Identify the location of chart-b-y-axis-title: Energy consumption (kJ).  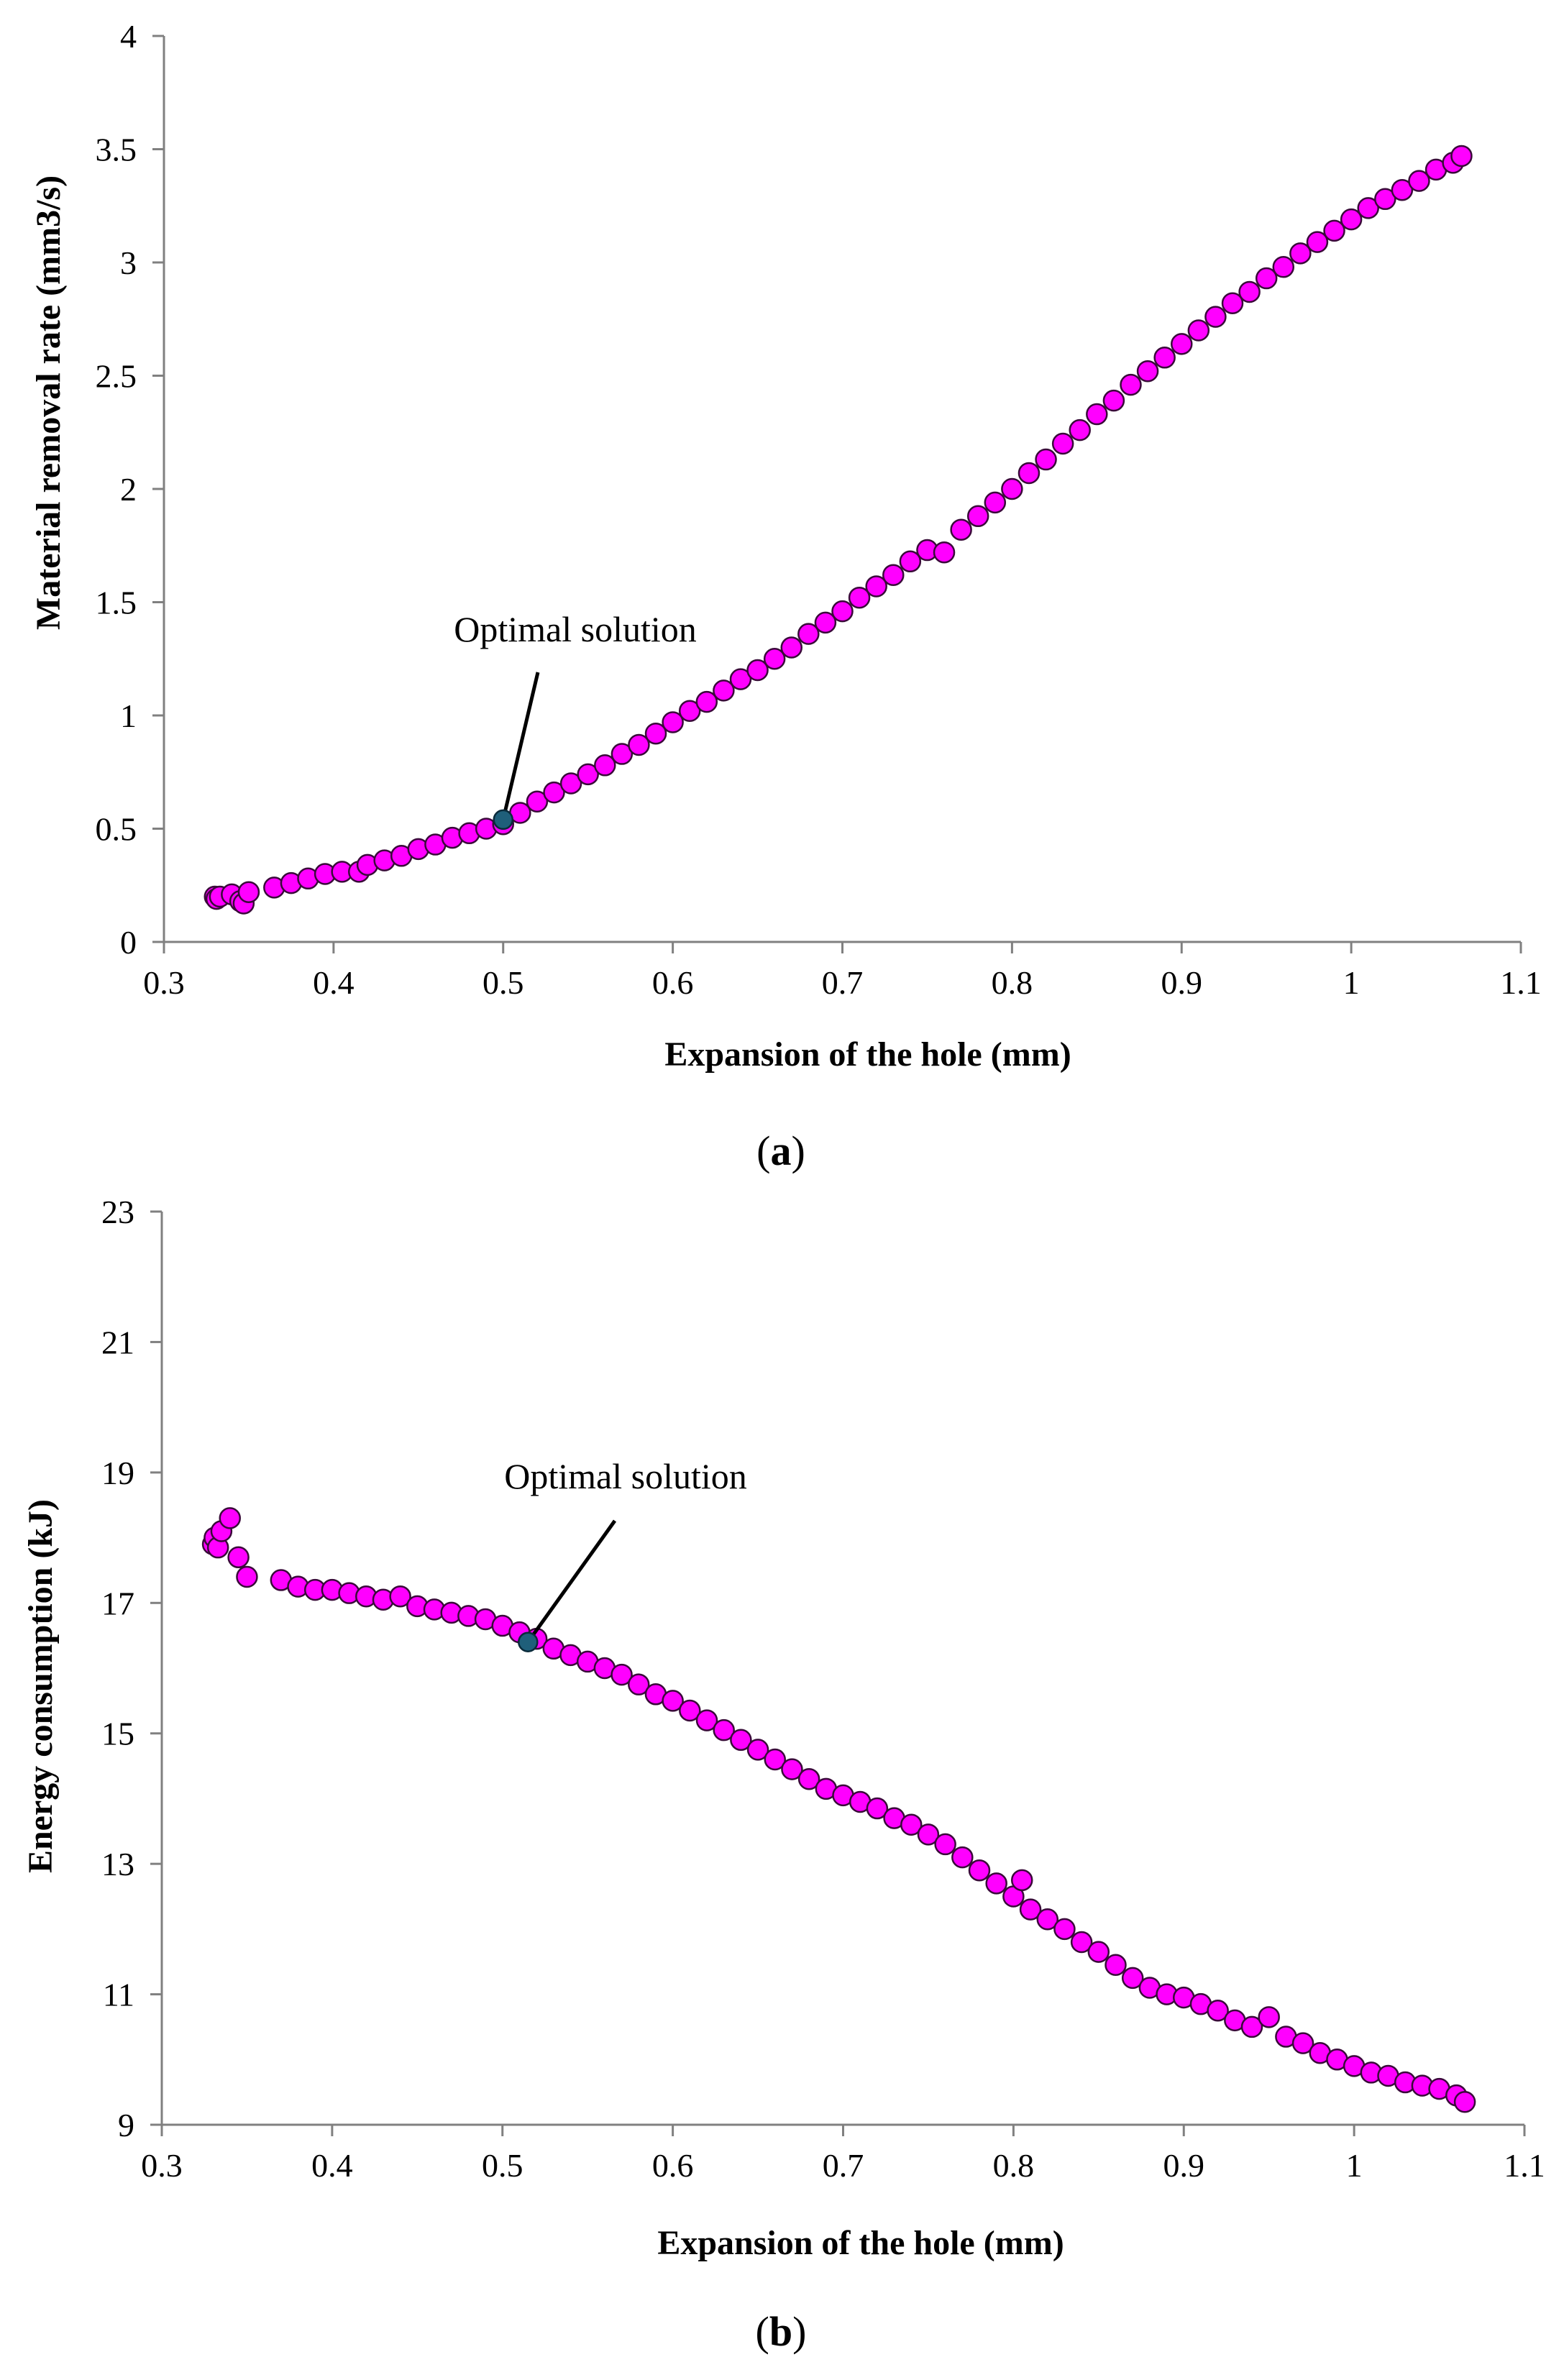
(41, 1686).